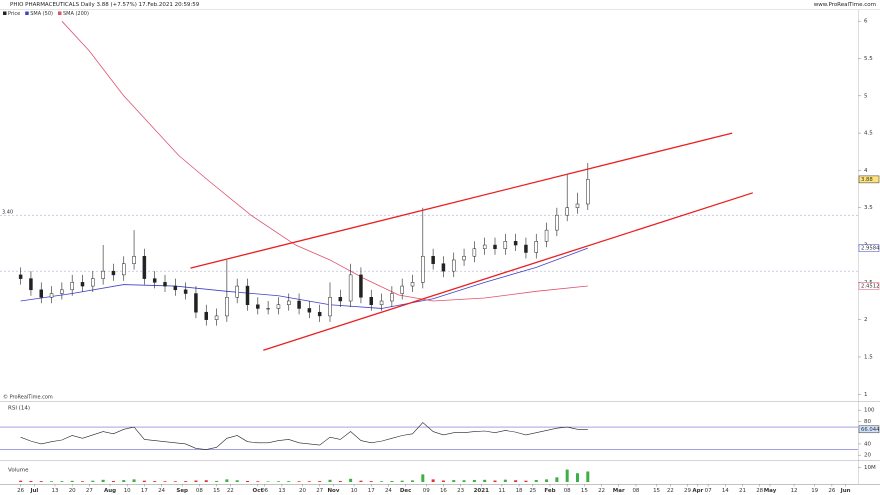 This screenshot has height=495, width=880. What do you see at coordinates (866, 22) in the screenshot?
I see `y-tick-label: 6` at bounding box center [866, 22].